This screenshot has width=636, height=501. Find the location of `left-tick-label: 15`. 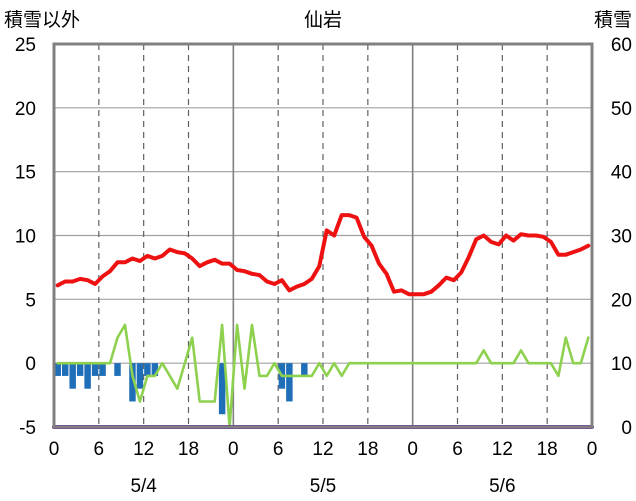

left-tick-label: 15 is located at coordinates (25, 173).